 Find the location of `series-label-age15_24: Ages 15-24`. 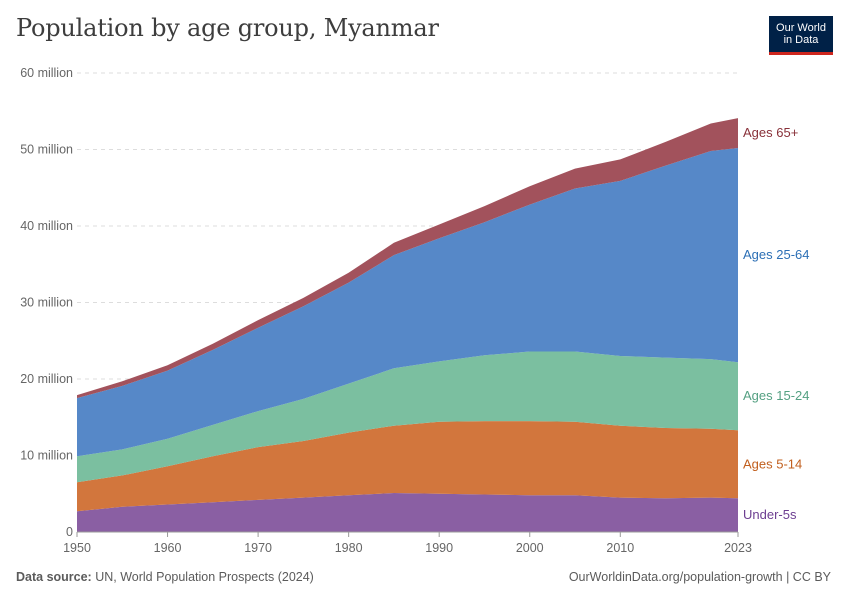

series-label-age15_24: Ages 15-24 is located at coordinates (776, 395).